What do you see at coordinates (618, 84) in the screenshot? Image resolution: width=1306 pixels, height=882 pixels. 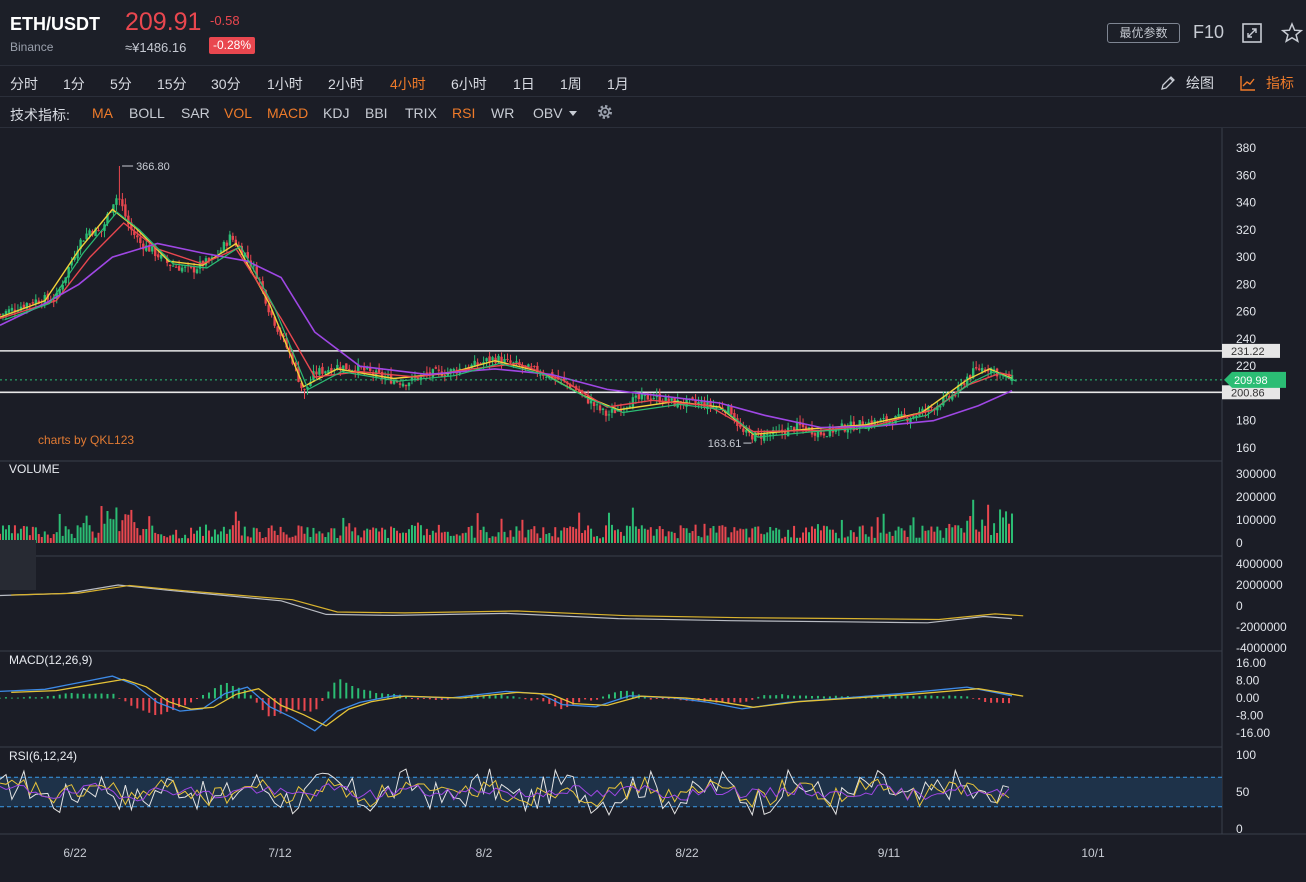 I see `tab-timeframe-11: 1月` at bounding box center [618, 84].